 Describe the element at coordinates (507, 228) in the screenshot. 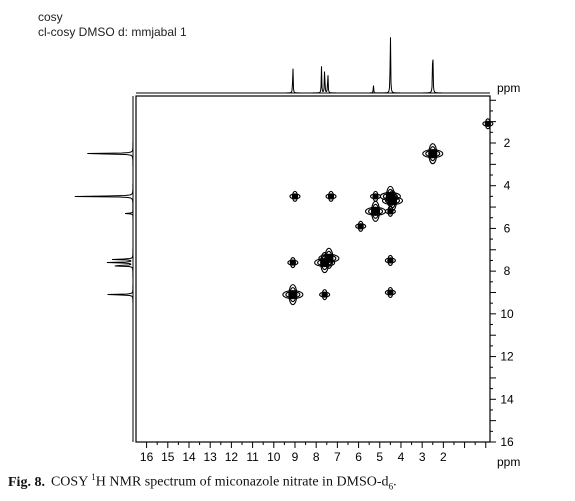

I see `y-tick-label: 6` at that location.